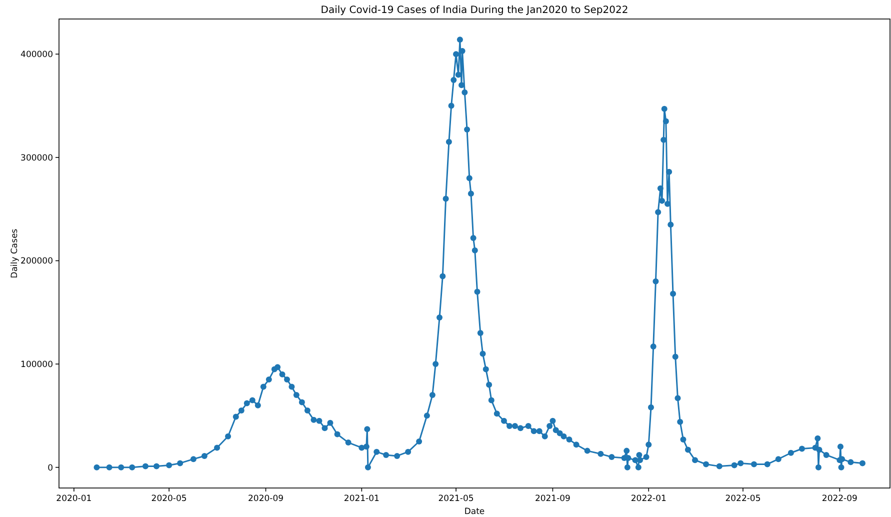 This screenshot has height=517, width=891. What do you see at coordinates (74, 499) in the screenshot?
I see `x-tick-label: 2020-01` at bounding box center [74, 499].